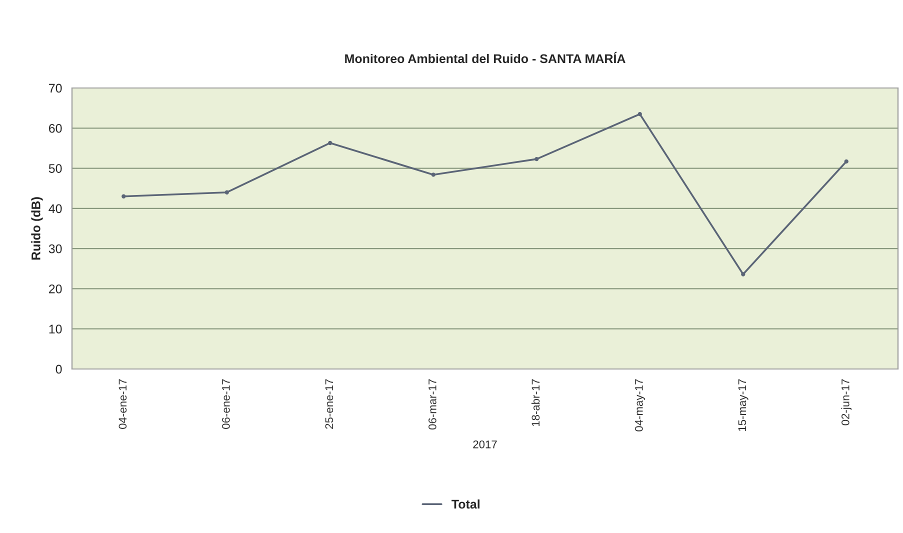  I want to click on y-tick-label: 30, so click(55, 249).